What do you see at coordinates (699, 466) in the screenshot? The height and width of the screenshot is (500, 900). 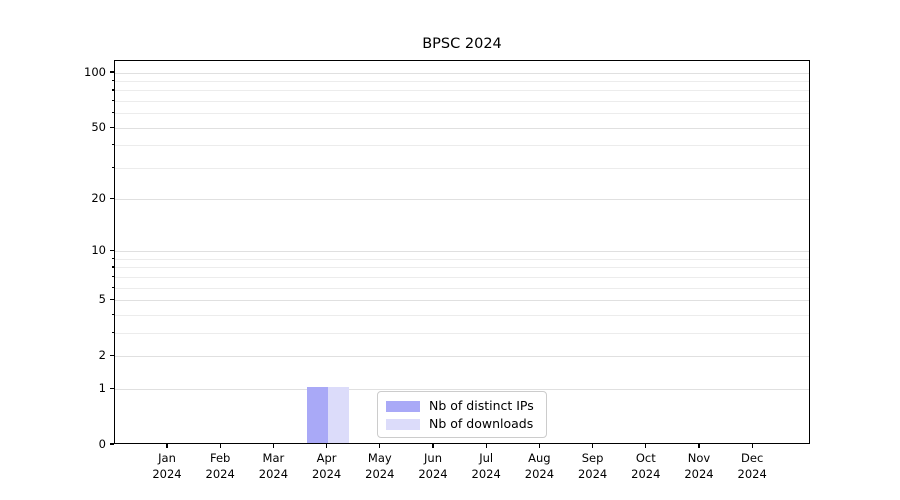 I see `x-axis-tick-label: Nov 2024` at bounding box center [699, 466].